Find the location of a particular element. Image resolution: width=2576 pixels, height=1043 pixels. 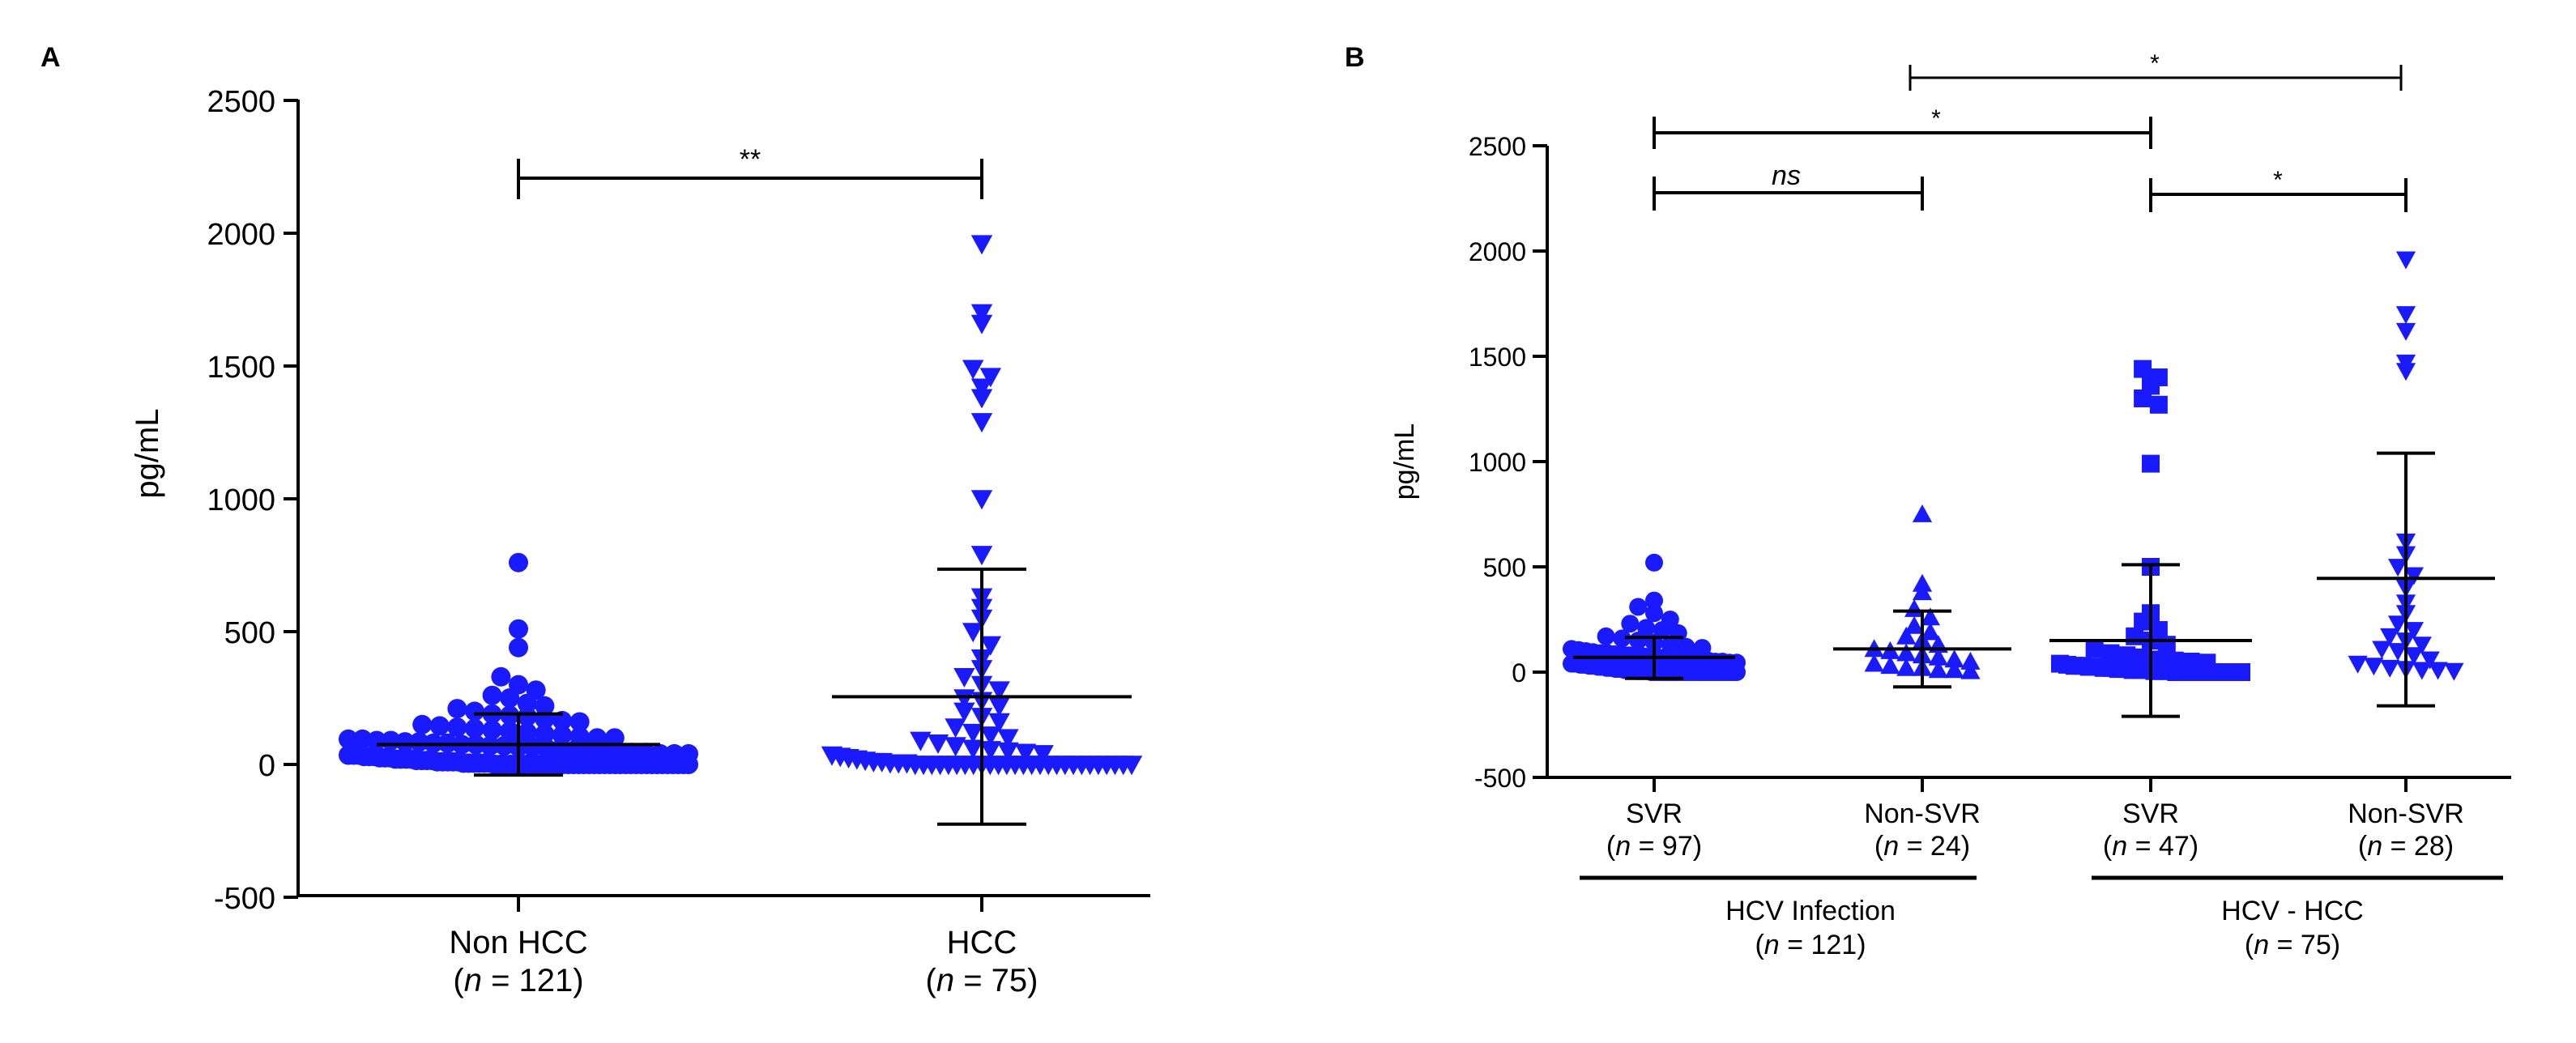

y-tick-label: 1500 is located at coordinates (1498, 357).